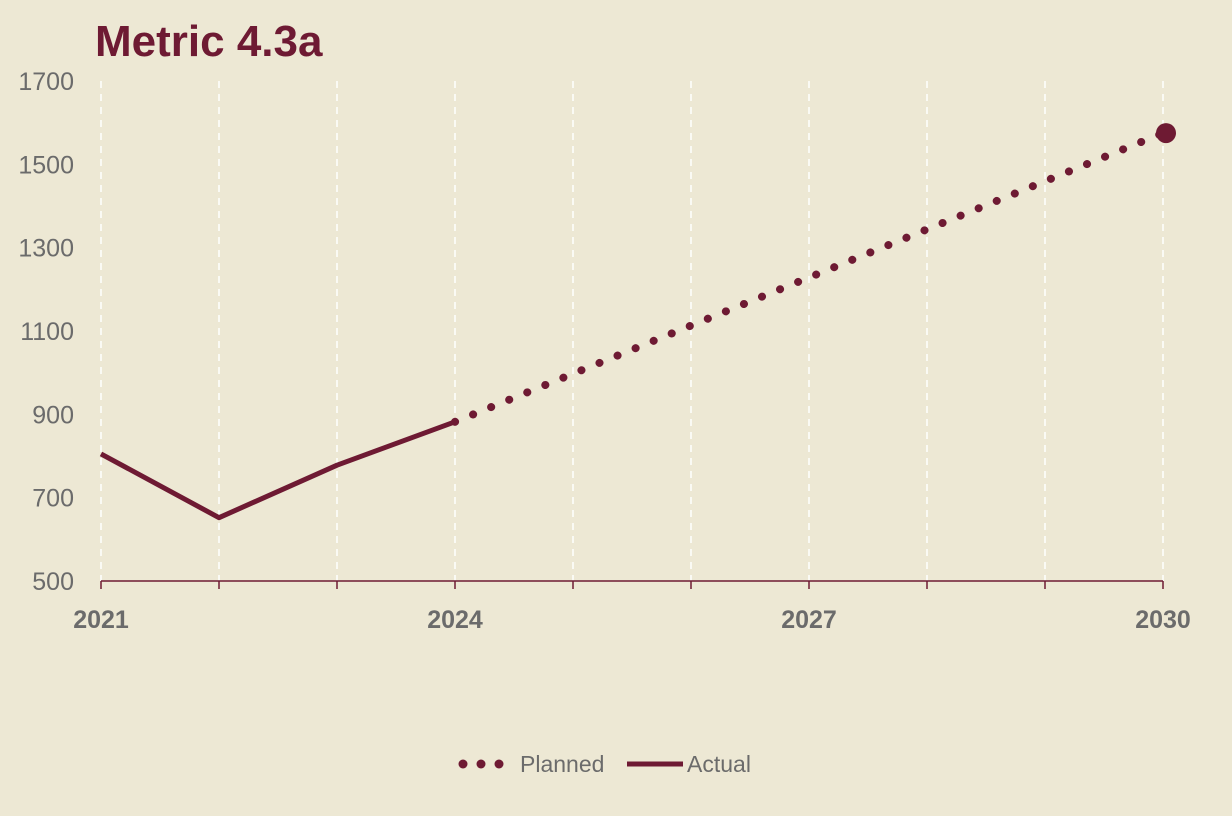 This screenshot has height=816, width=1232. What do you see at coordinates (719, 764) in the screenshot?
I see `legend-actual-label: Actual` at bounding box center [719, 764].